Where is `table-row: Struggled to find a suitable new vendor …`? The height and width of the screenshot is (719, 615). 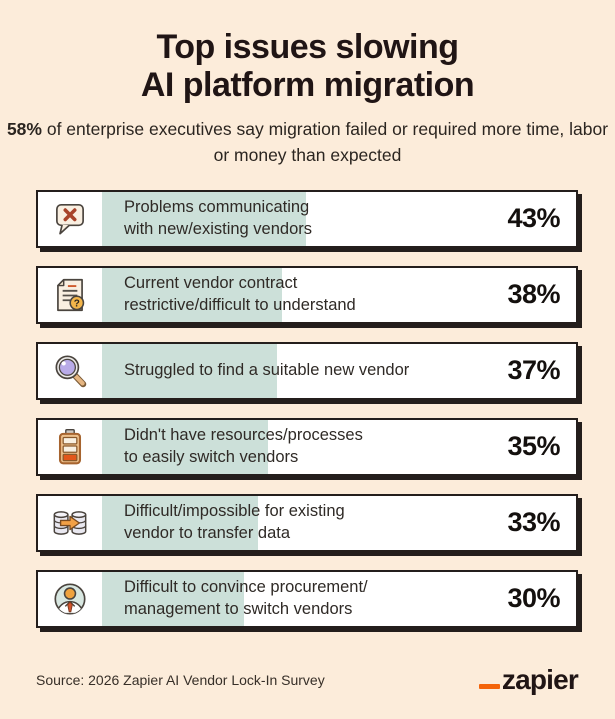 table-row: Struggled to find a suitable new vendor … is located at coordinates (307, 370).